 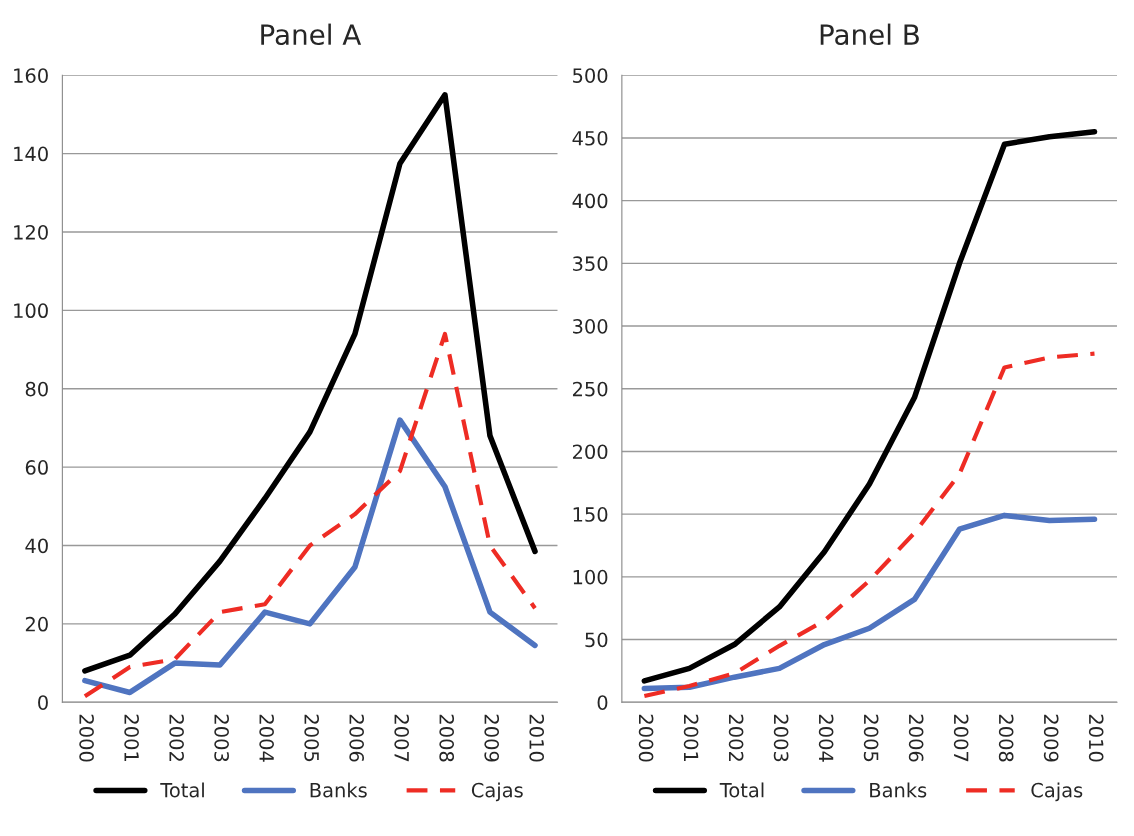 What do you see at coordinates (36, 624) in the screenshot?
I see `y-tick-label: 20` at bounding box center [36, 624].